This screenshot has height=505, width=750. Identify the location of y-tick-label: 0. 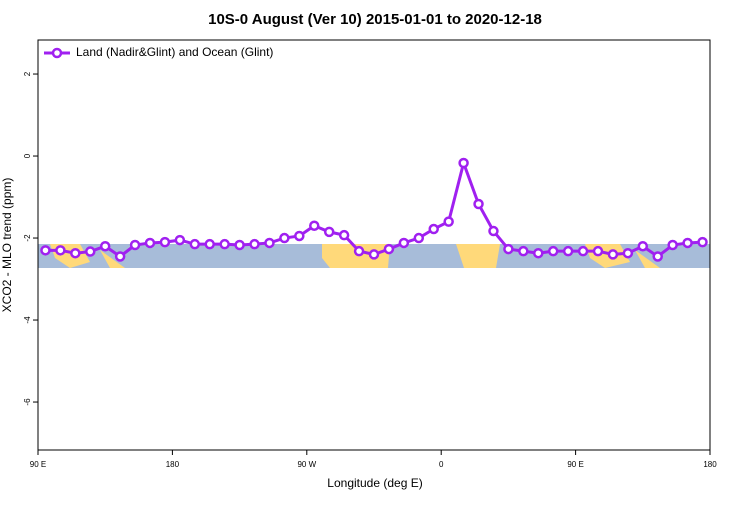
(27, 155).